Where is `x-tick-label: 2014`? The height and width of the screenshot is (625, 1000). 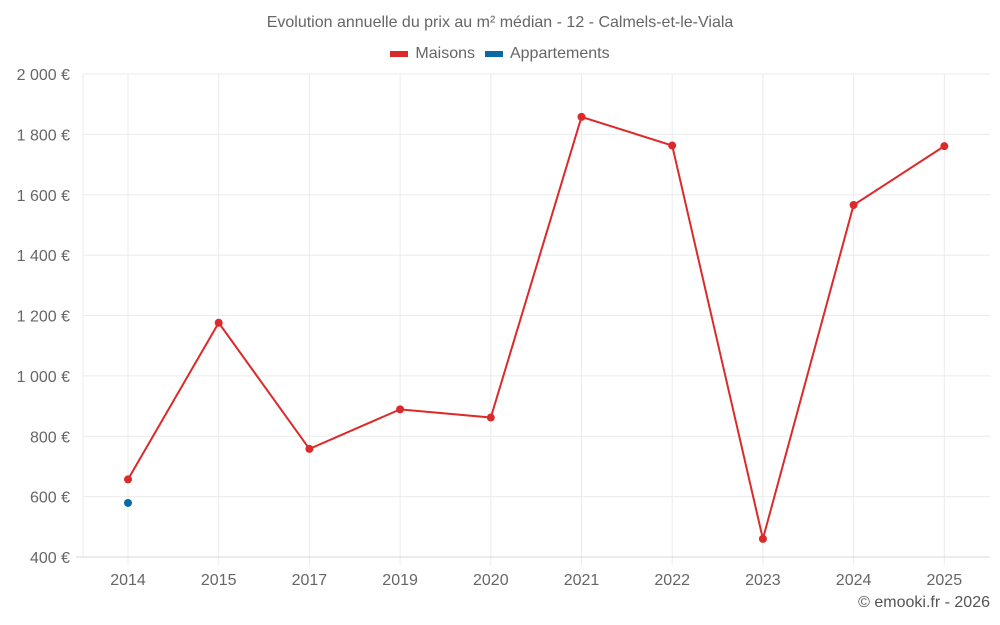
x-tick-label: 2014 is located at coordinates (128, 580).